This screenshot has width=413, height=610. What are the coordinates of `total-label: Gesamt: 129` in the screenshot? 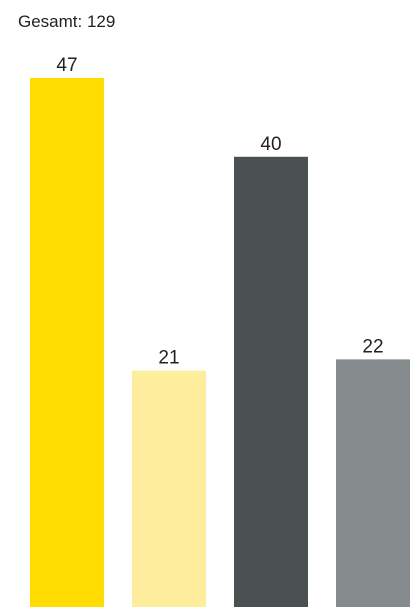 It's located at (66, 21).